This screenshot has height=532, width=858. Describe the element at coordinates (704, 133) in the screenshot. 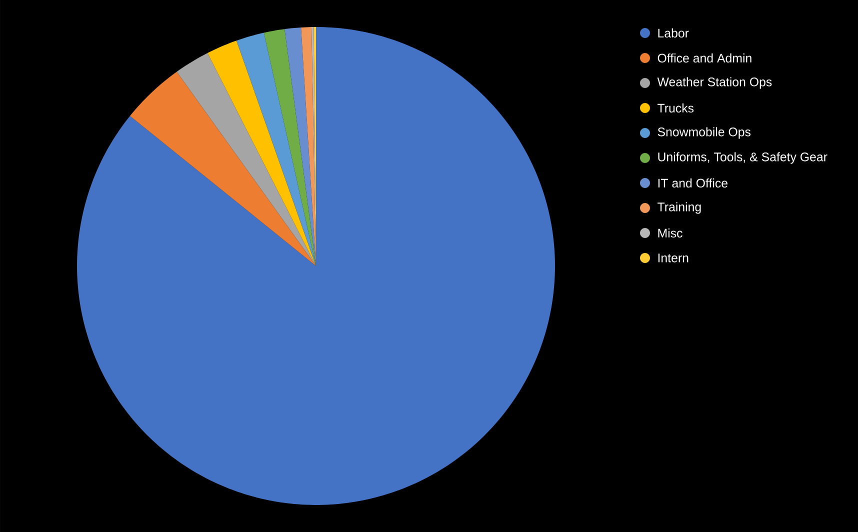

I see `legend-label: Snowmobile Ops` at that location.